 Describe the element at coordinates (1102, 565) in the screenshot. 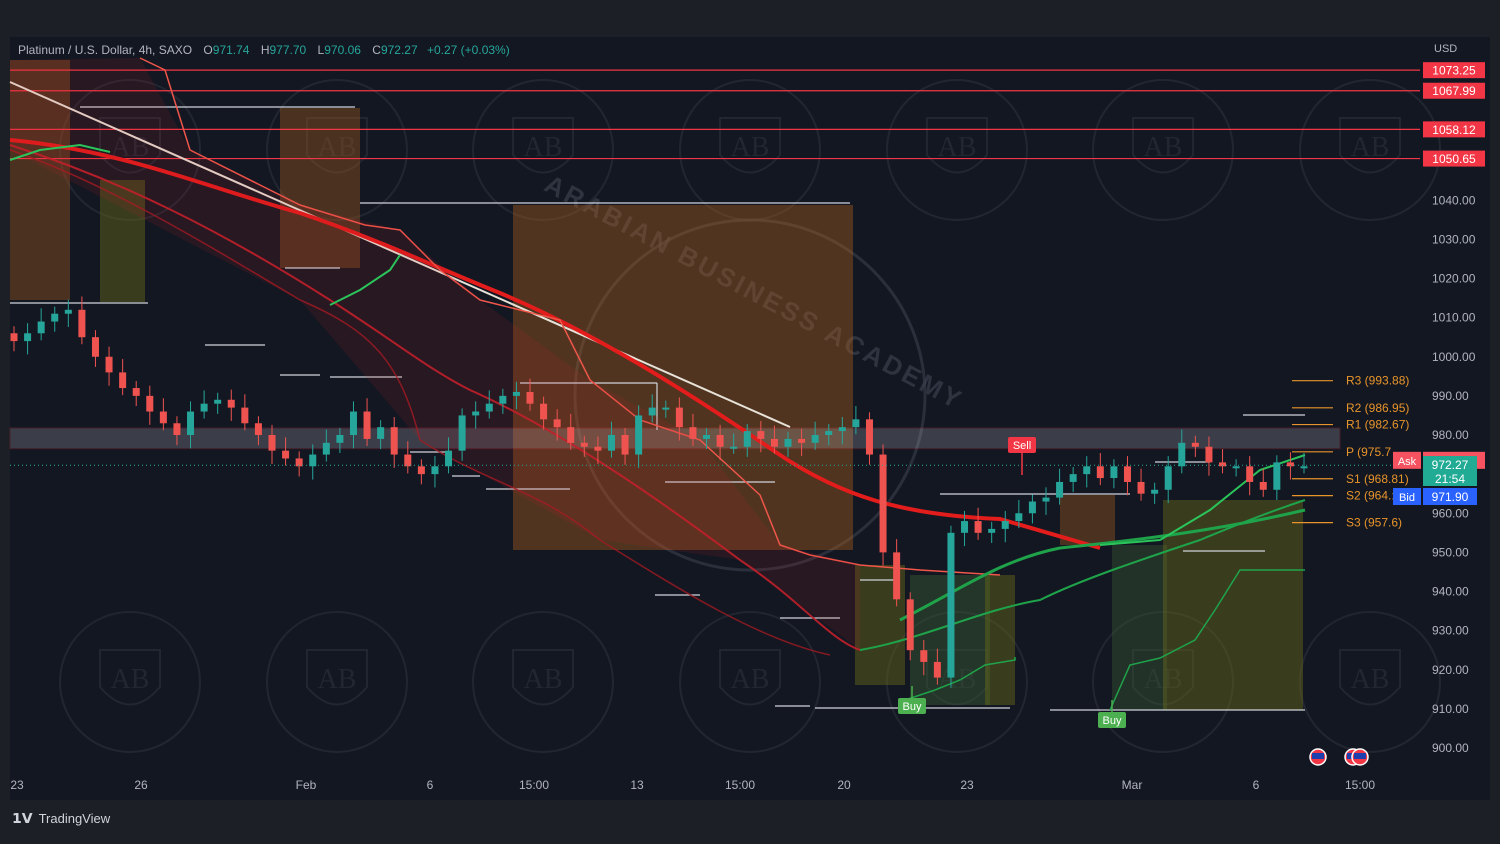

I see `ma-green-slow` at that location.